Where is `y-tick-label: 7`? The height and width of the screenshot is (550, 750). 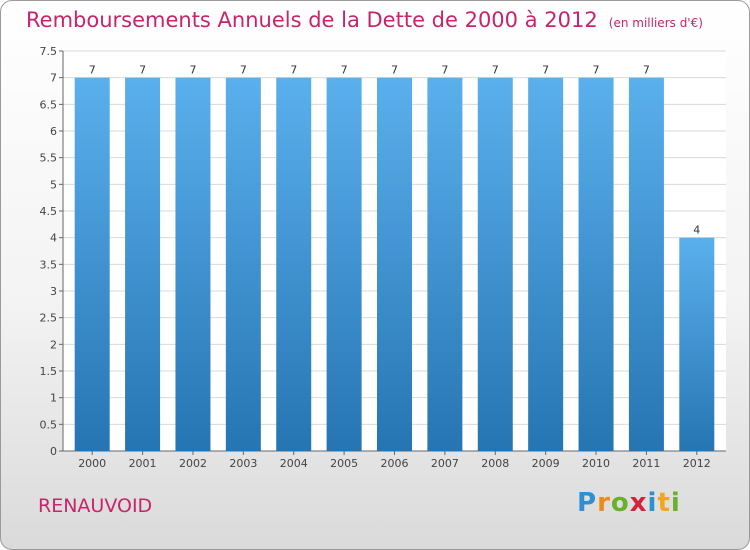 y-tick-label: 7 is located at coordinates (53, 78).